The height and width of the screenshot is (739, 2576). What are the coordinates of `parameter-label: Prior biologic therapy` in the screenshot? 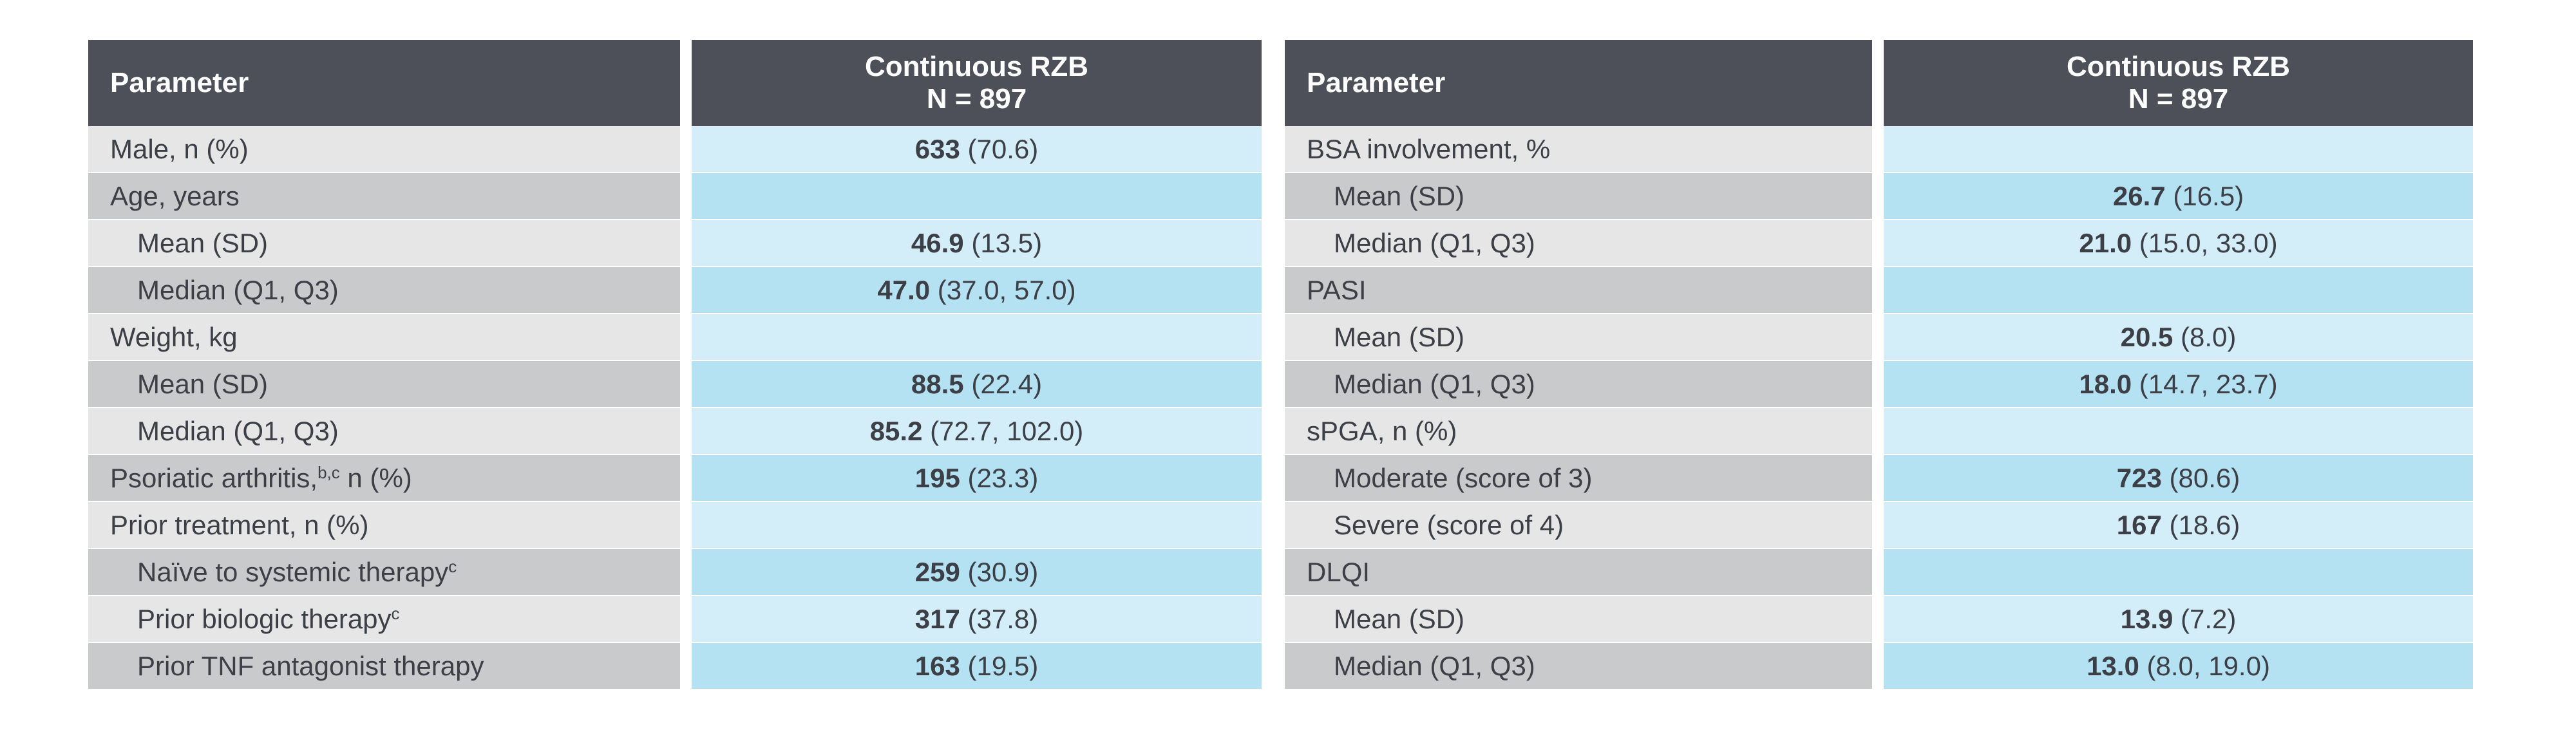 It's located at (264, 618).